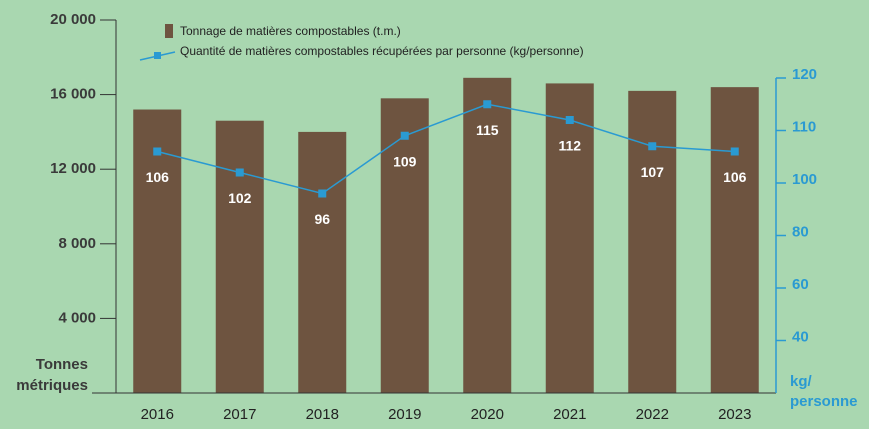 Image resolution: width=869 pixels, height=429 pixels. Describe the element at coordinates (404, 414) in the screenshot. I see `x-tick-label: 2019` at that location.